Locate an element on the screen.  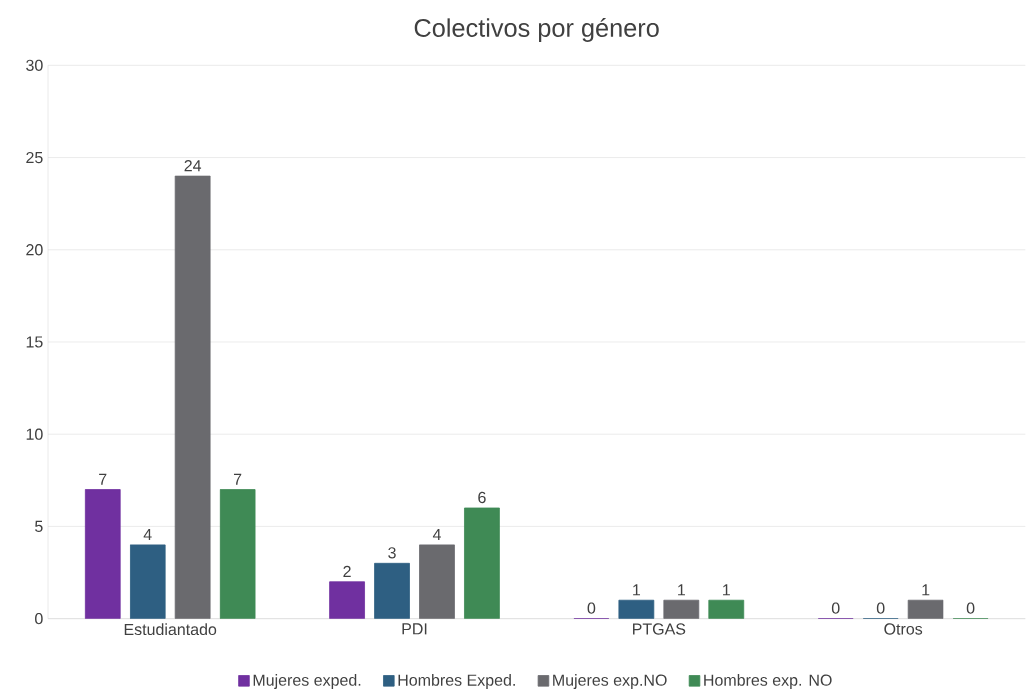
x-tick-label: Otros is located at coordinates (903, 629).